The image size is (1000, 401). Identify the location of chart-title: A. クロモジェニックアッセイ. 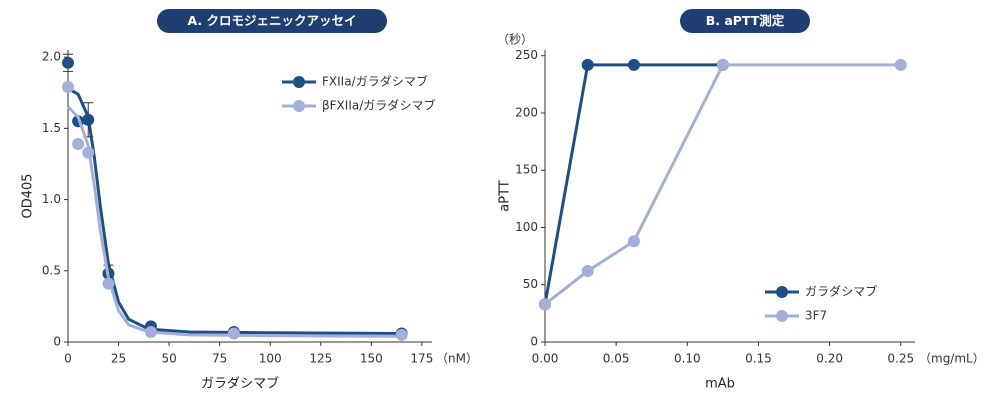
(271, 20).